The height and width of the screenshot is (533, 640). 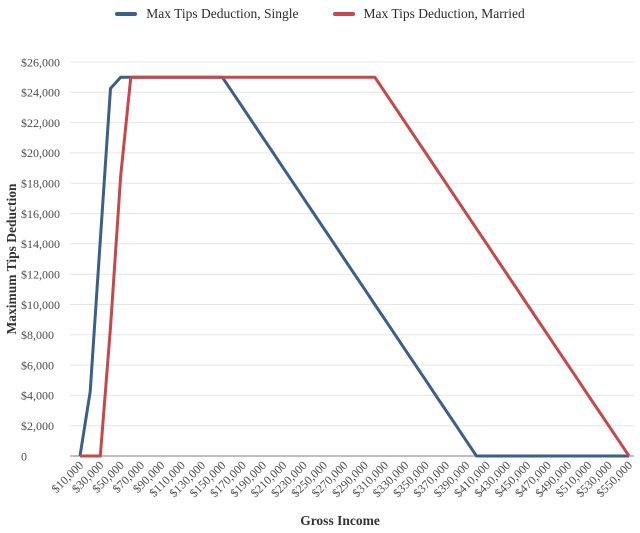 I want to click on y-tick-label: $8,000, so click(x=37, y=335).